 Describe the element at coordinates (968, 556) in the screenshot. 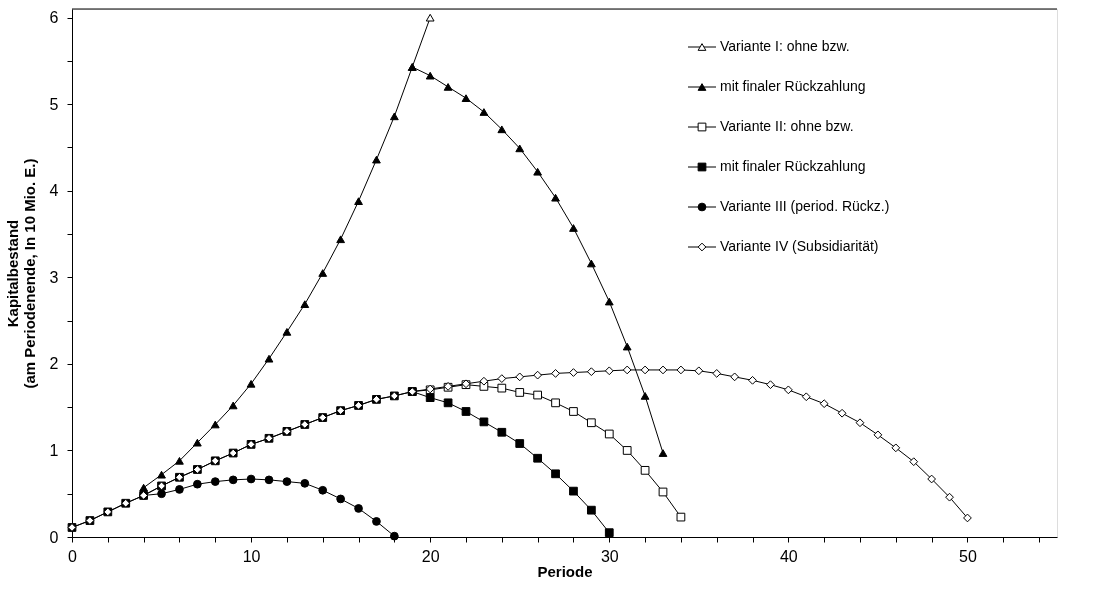

I see `x-tick-label: 50` at that location.